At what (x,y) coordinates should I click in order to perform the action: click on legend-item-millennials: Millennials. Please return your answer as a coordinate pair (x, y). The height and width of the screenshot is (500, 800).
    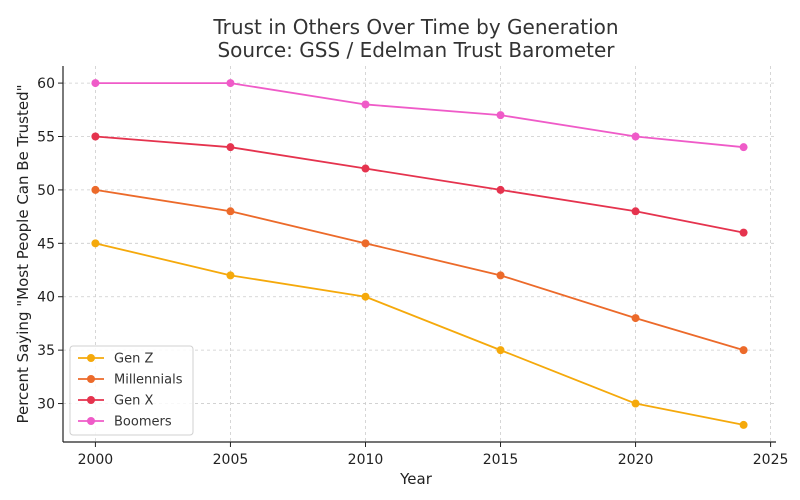
    Looking at the image, I should click on (130, 380).